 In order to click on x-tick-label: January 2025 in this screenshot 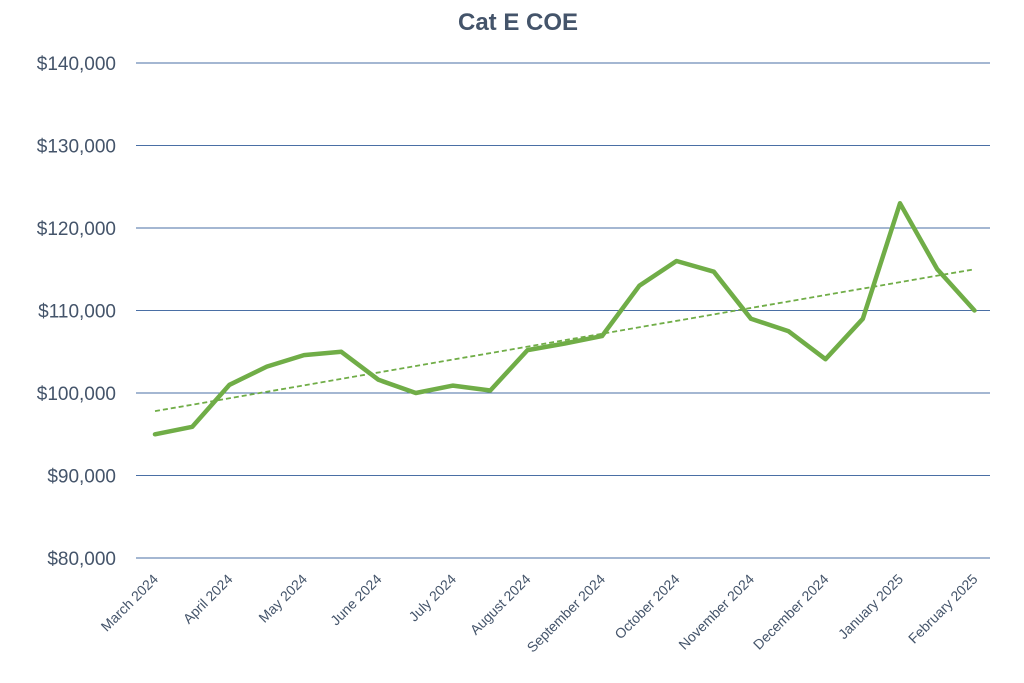, I will do `click(870, 606)`.